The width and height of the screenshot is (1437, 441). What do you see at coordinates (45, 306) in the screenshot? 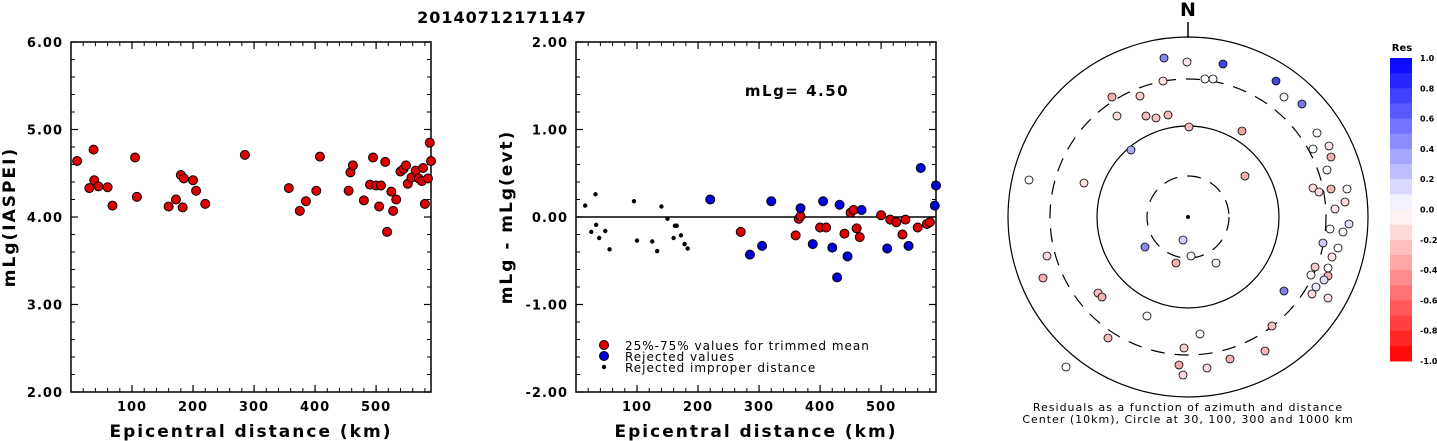
I see `p1-ytick-label: 3.00` at bounding box center [45, 306].